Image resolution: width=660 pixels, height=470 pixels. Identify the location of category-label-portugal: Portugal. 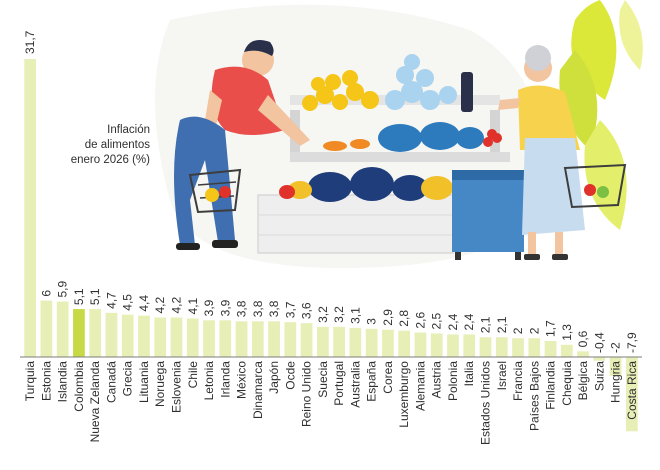
(339, 383).